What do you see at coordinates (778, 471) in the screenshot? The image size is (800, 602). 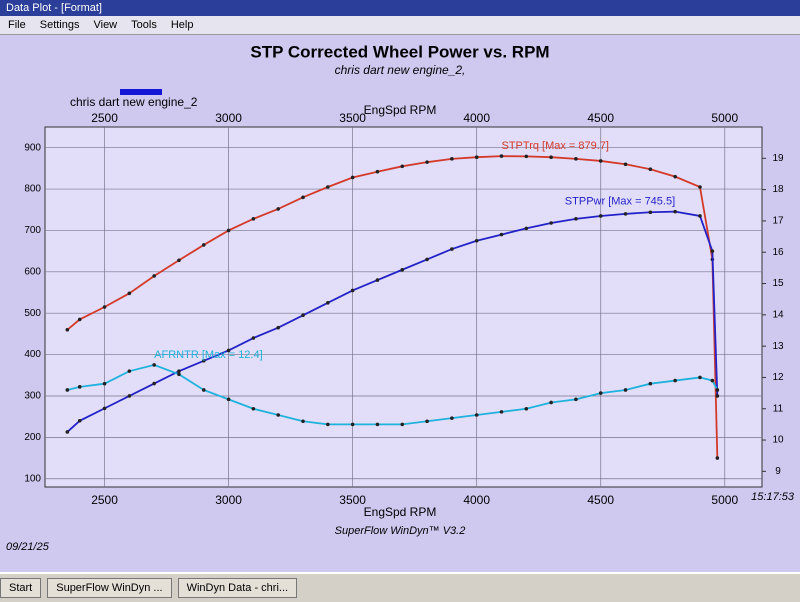 I see `y2-tick-label: 9` at bounding box center [778, 471].